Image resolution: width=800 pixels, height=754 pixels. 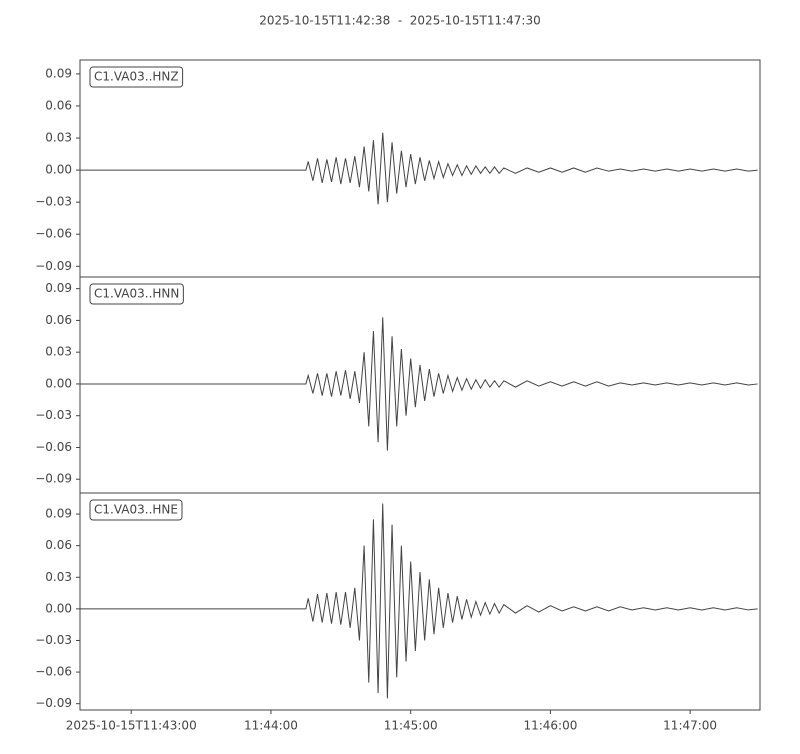 What do you see at coordinates (690, 726) in the screenshot?
I see `x-tick-label: 11:47:00` at bounding box center [690, 726].